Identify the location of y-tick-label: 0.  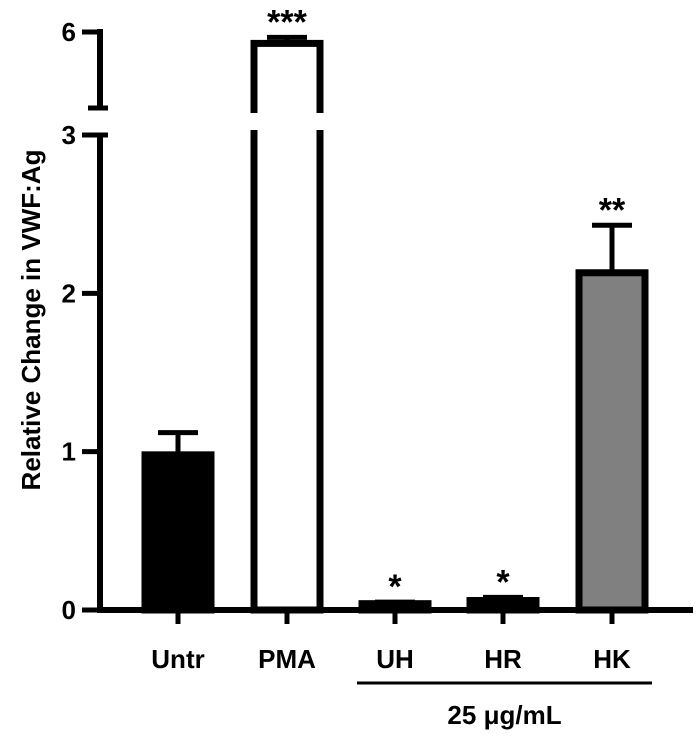
(69, 610).